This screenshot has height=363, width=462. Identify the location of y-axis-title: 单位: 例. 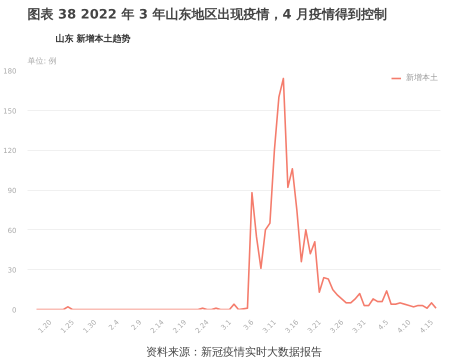
(42, 61).